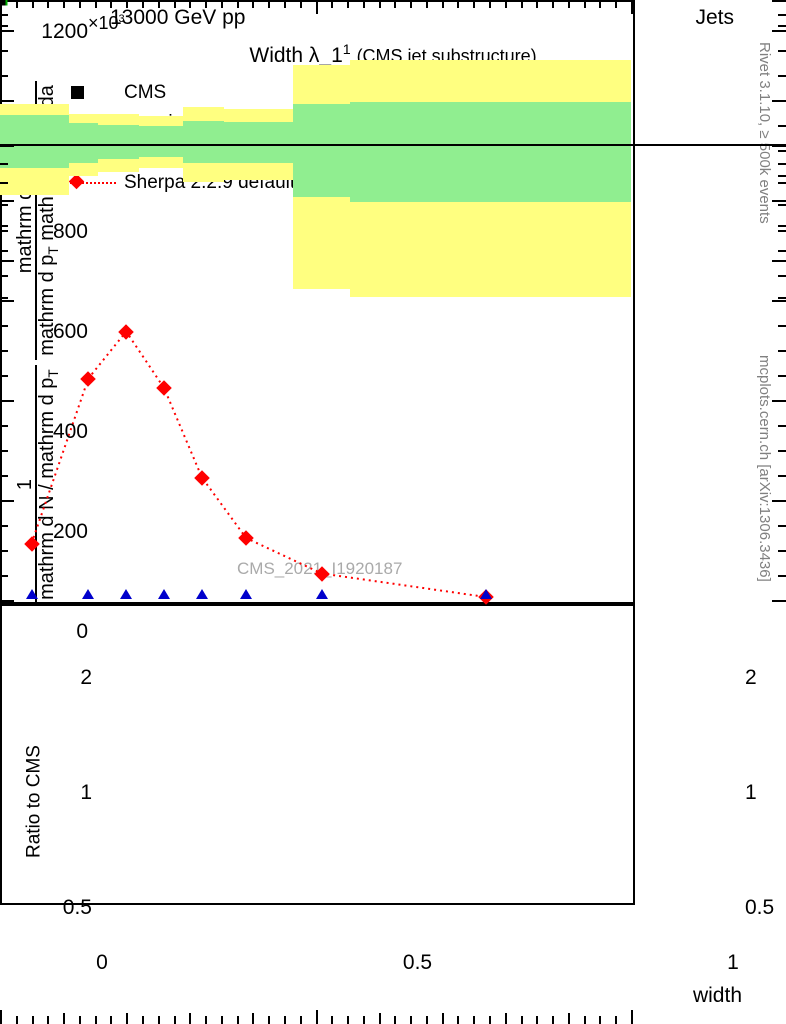  What do you see at coordinates (70, 531) in the screenshot?
I see `y-tick-label: 200` at bounding box center [70, 531].